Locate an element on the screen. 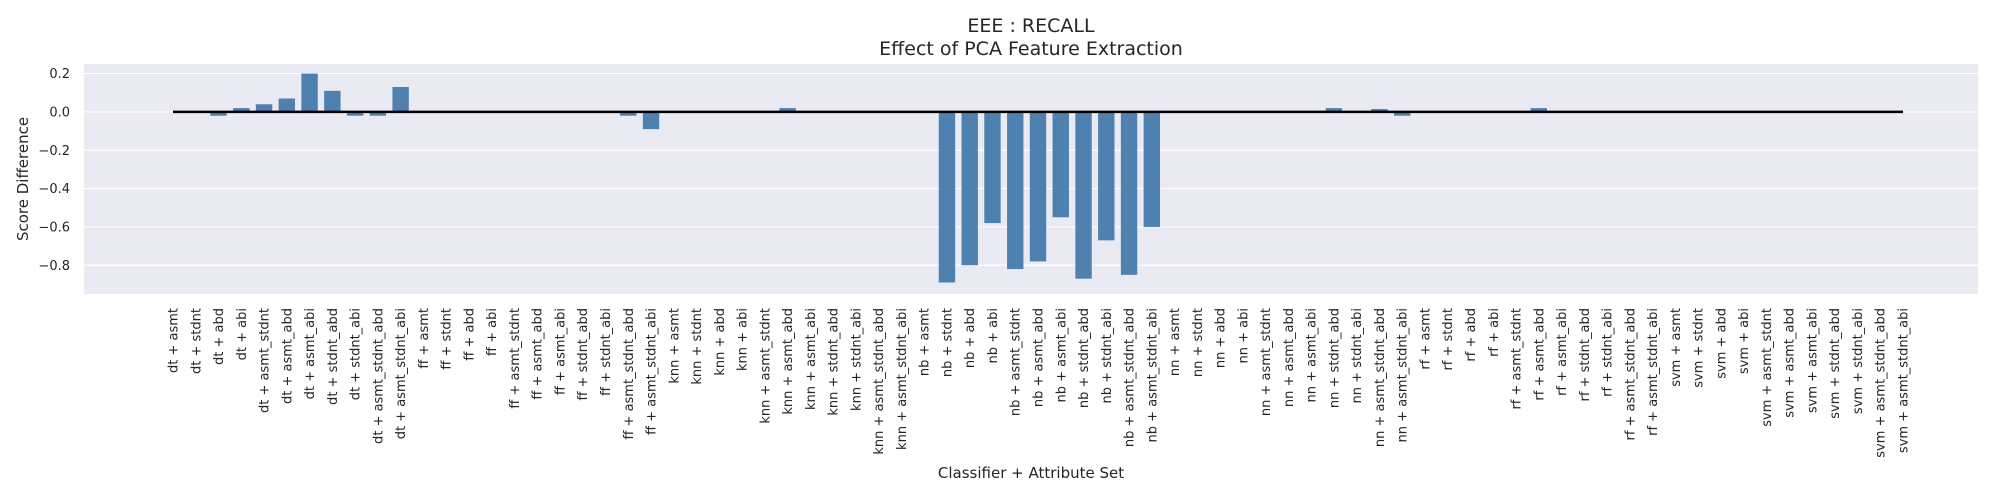 This screenshot has width=2000, height=500. x-tick-label: knn + stdnt is located at coordinates (697, 346).